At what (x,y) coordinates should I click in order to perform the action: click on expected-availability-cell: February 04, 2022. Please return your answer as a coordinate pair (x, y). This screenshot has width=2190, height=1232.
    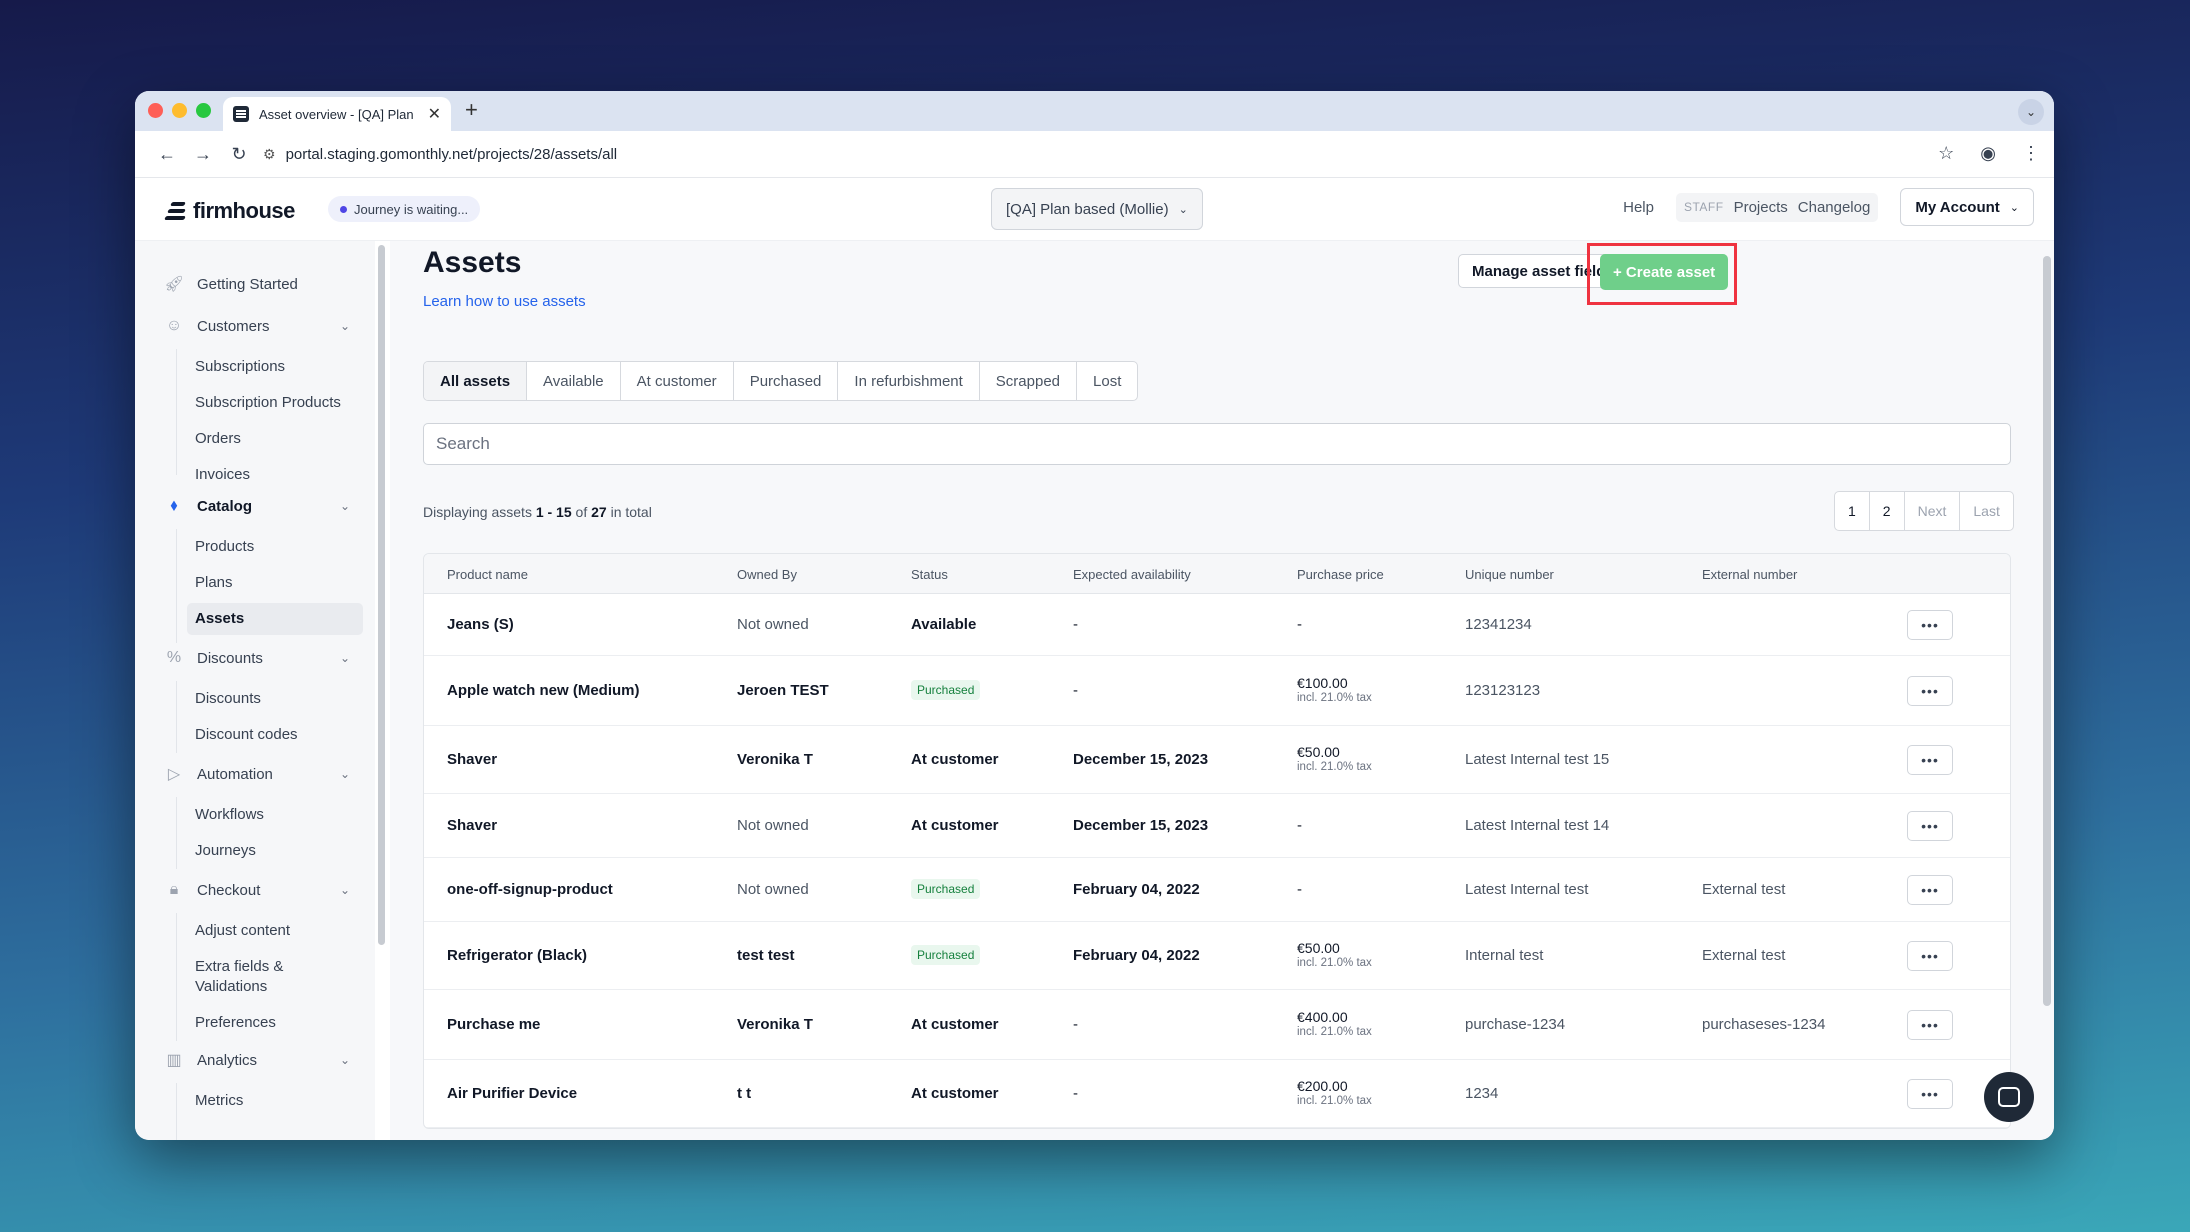
    Looking at the image, I should click on (1136, 889).